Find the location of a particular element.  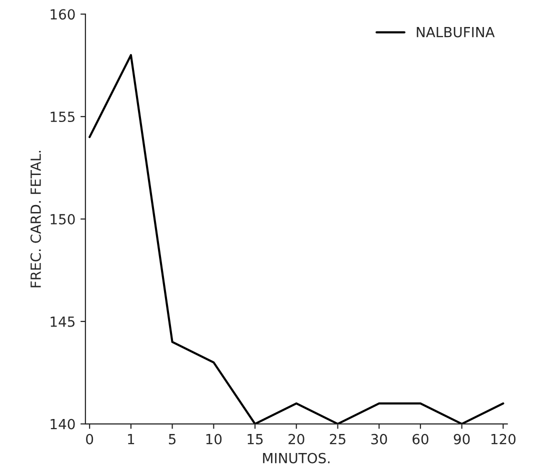

x-tick-label: 120 is located at coordinates (503, 439).